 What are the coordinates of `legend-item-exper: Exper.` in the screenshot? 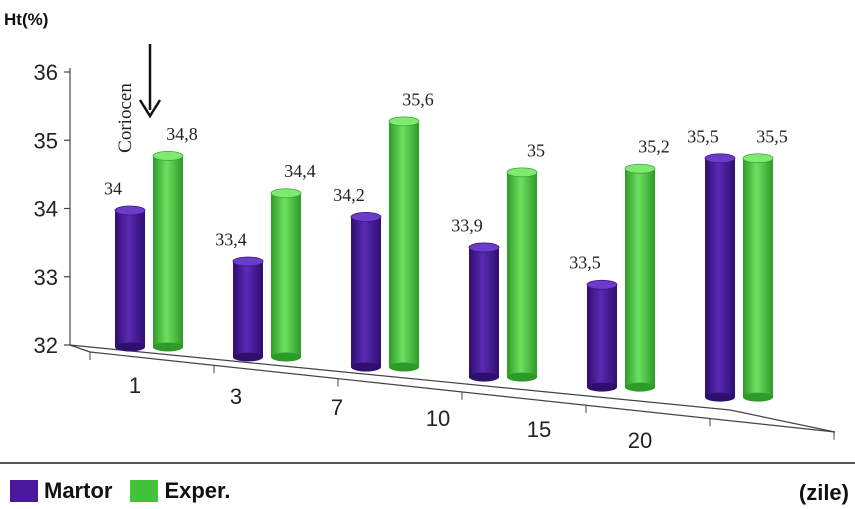 It's located at (180, 491).